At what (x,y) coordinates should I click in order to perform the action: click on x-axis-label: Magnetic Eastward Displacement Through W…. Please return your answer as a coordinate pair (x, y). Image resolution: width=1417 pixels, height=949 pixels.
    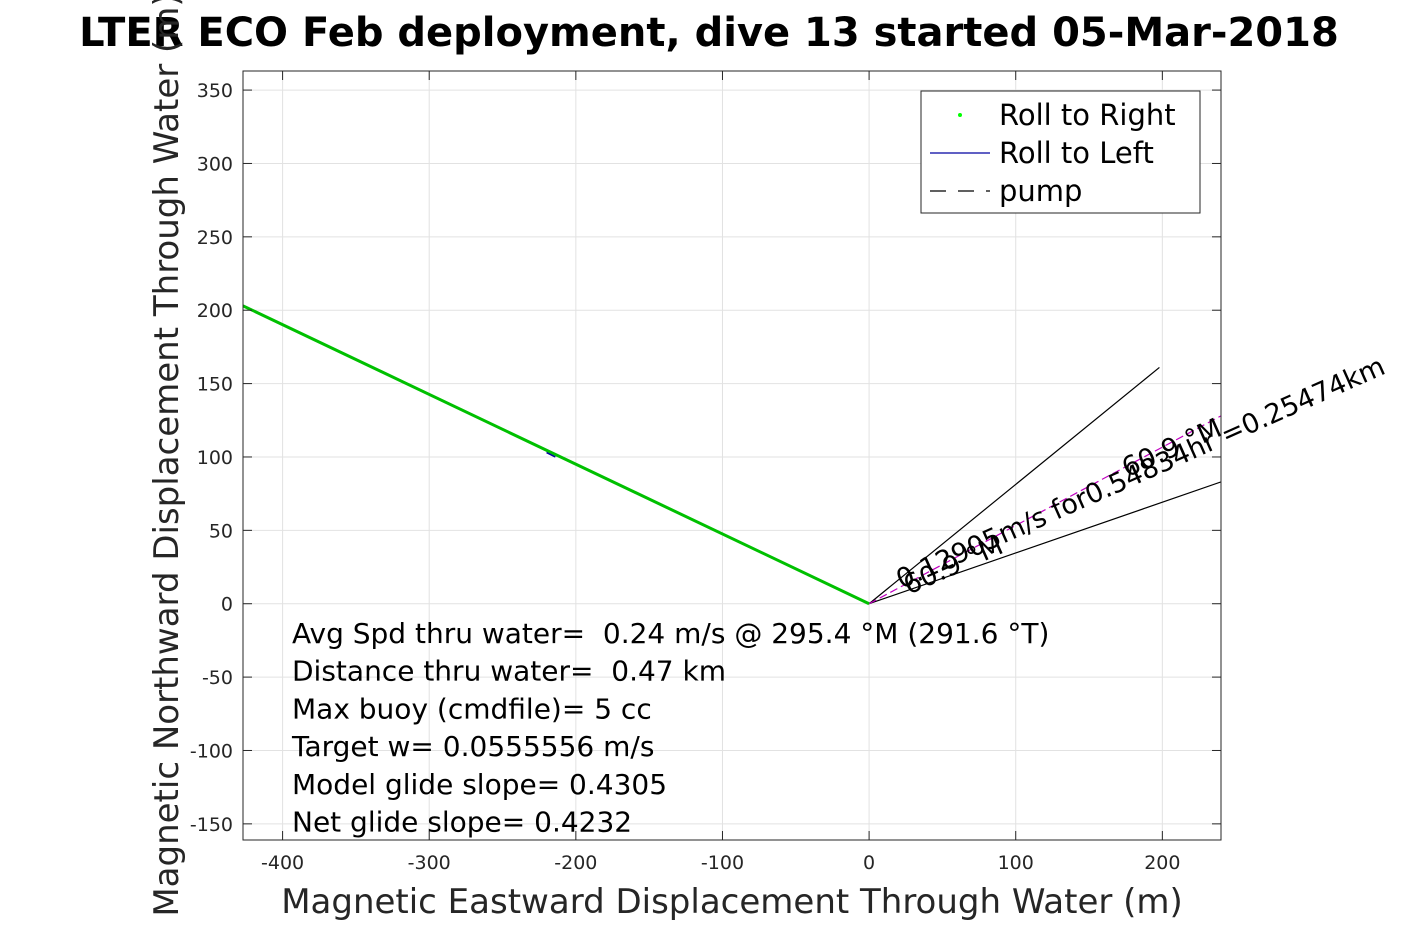
    Looking at the image, I should click on (732, 902).